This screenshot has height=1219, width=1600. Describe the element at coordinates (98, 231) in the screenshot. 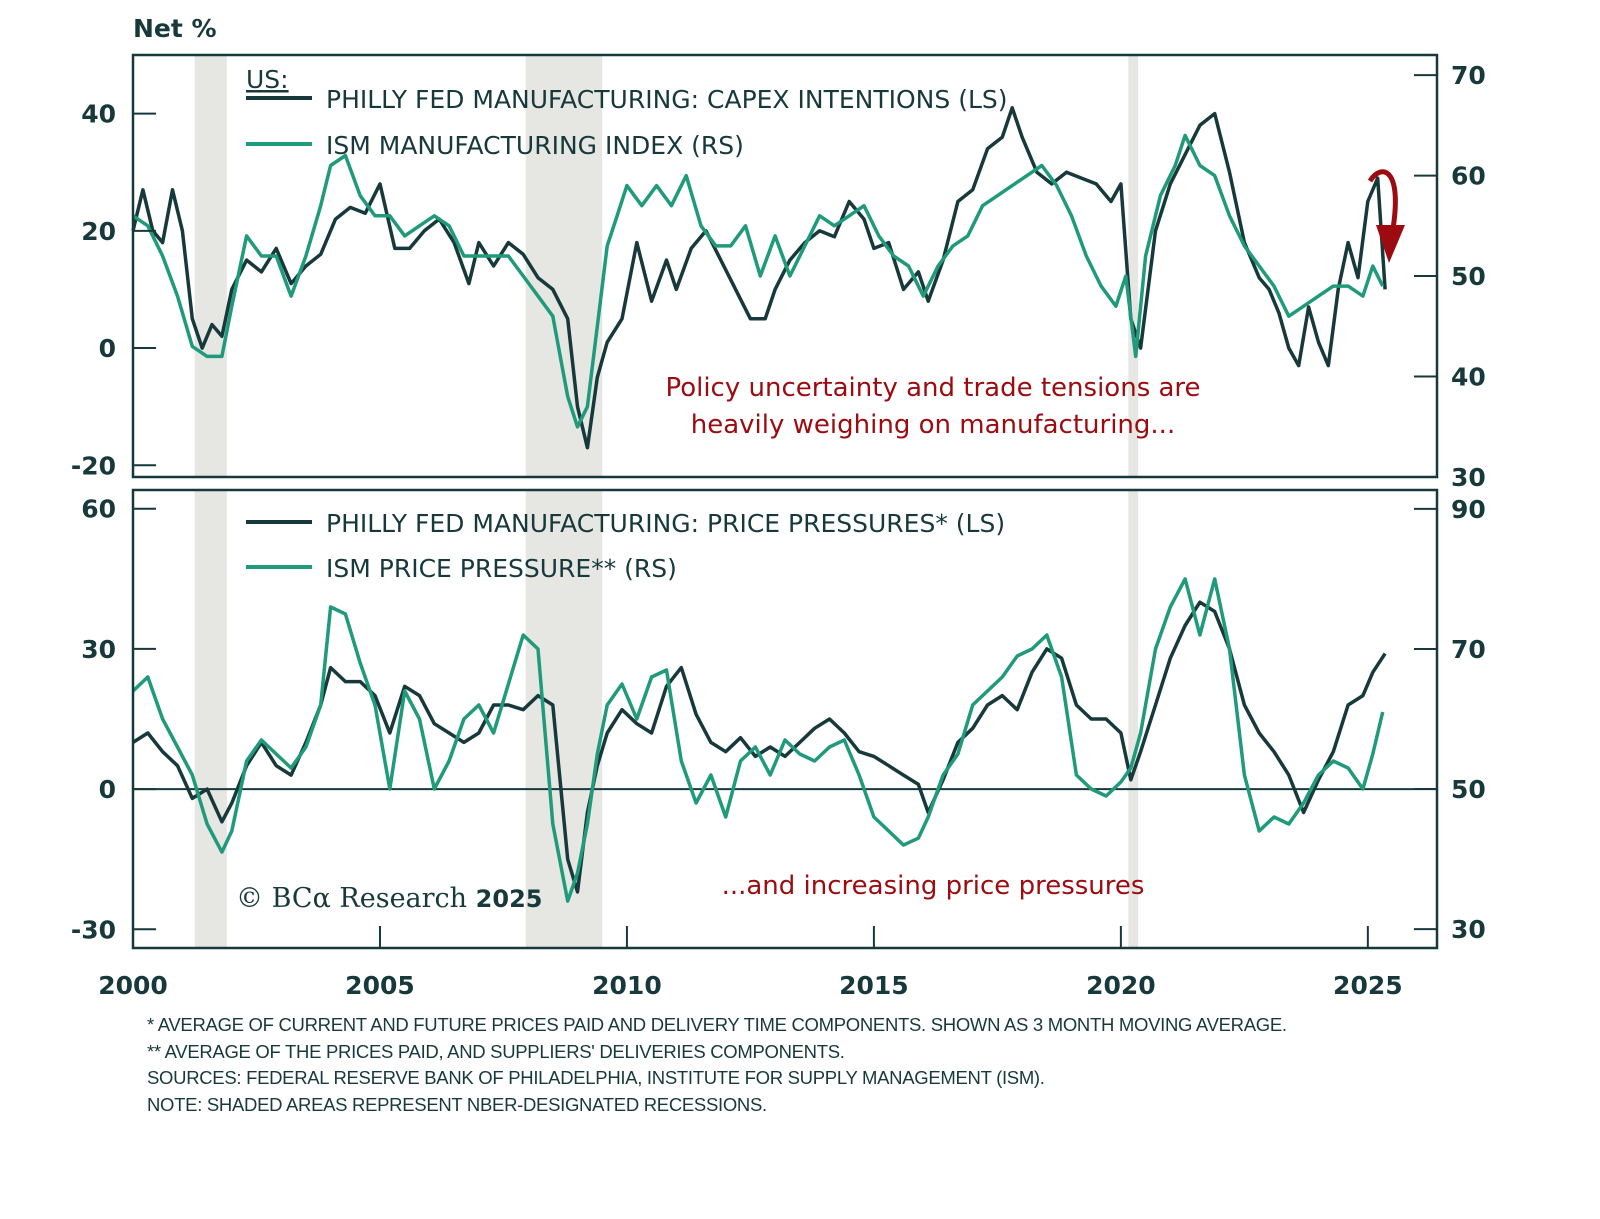

I see `top-left-tick-label: 20` at that location.